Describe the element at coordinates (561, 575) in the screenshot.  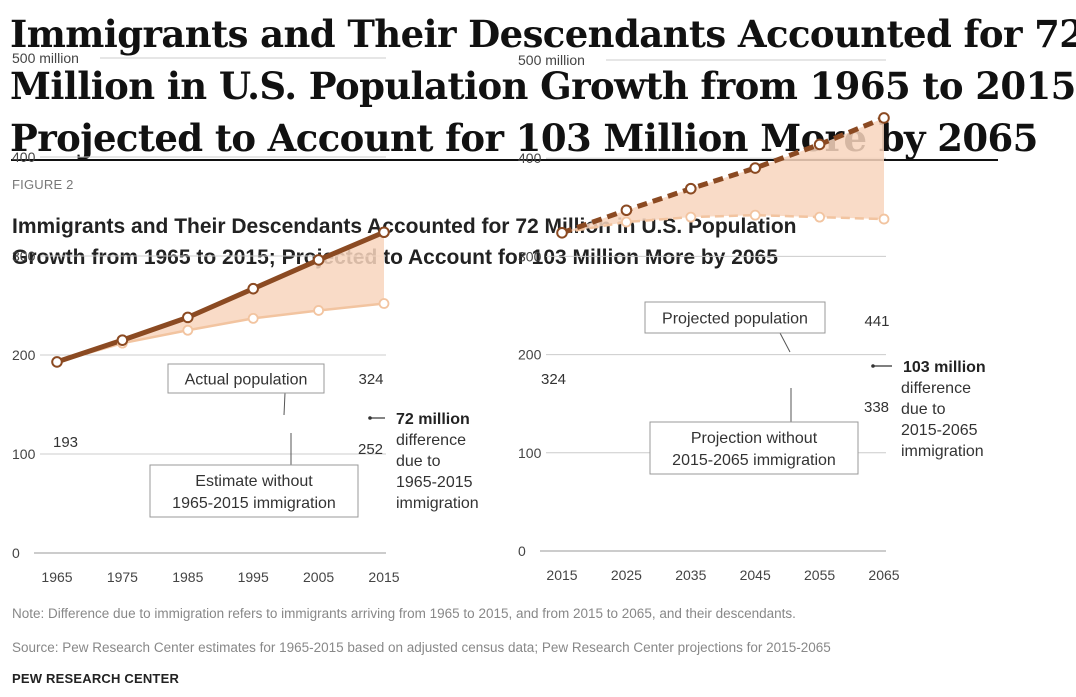
I see `panel-right-xtick-label: 2015` at that location.